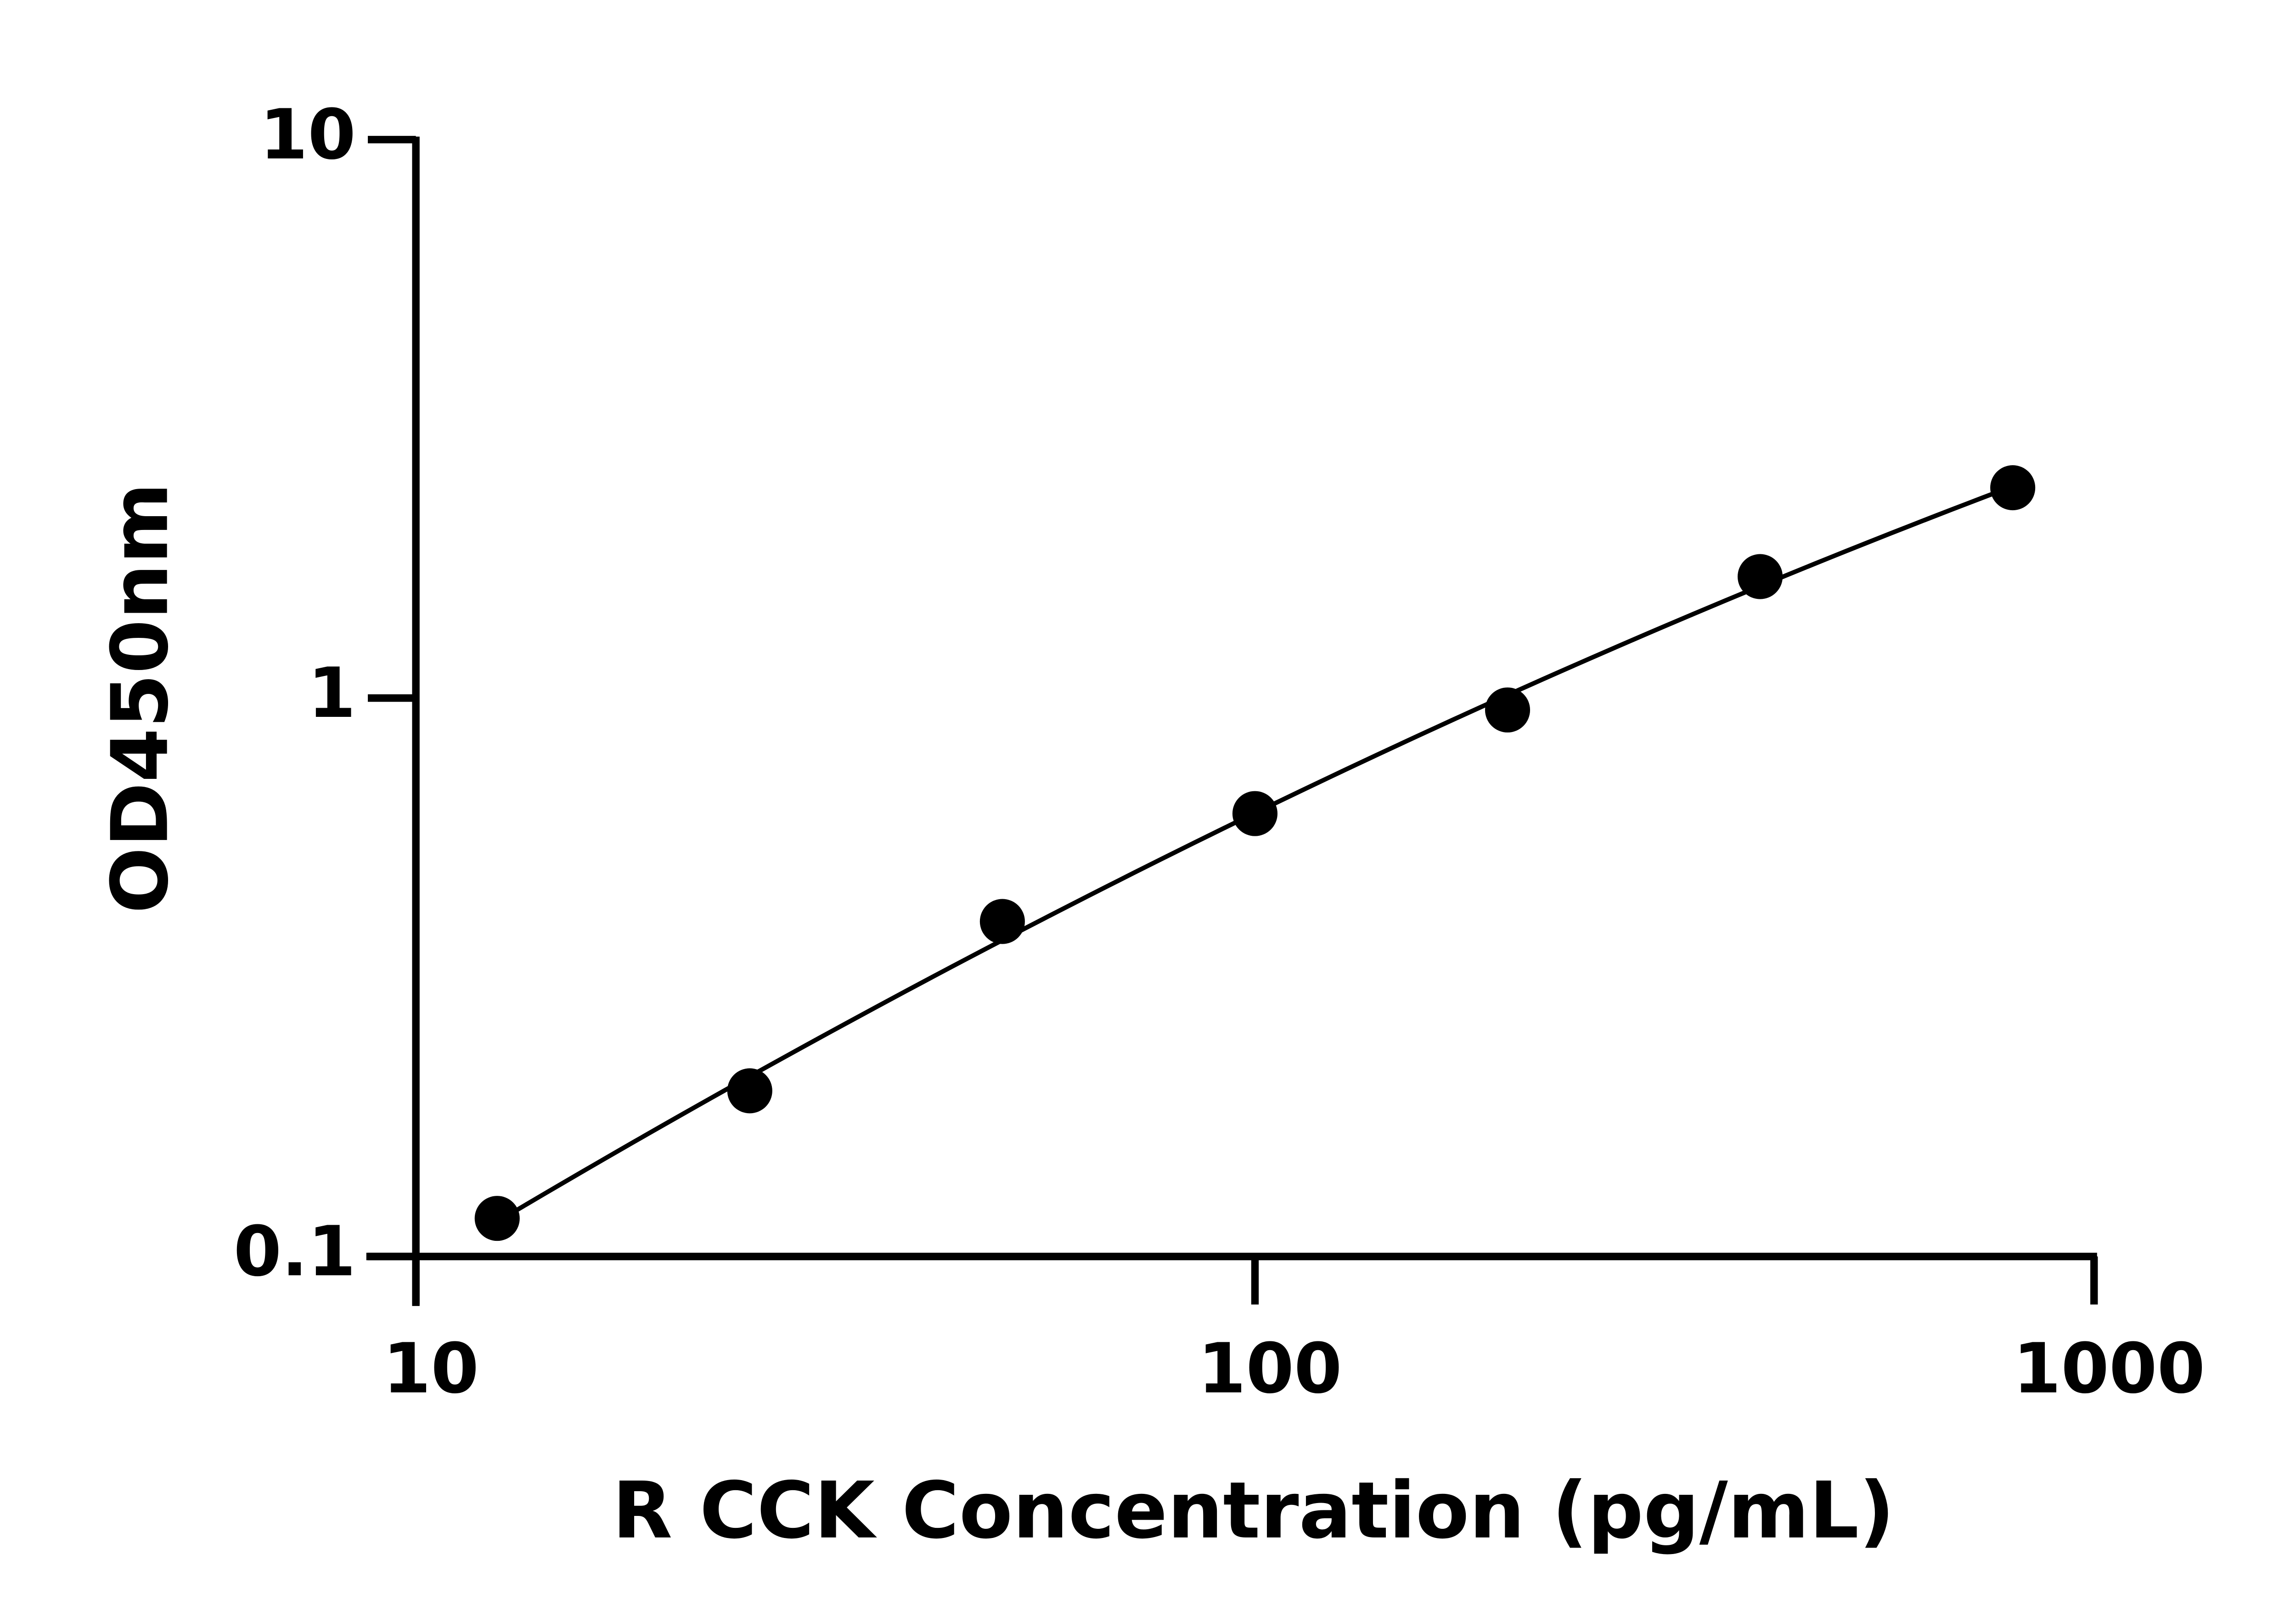 The image size is (2296, 1622). Describe the element at coordinates (332, 693) in the screenshot. I see `y-tick-label: 1` at that location.